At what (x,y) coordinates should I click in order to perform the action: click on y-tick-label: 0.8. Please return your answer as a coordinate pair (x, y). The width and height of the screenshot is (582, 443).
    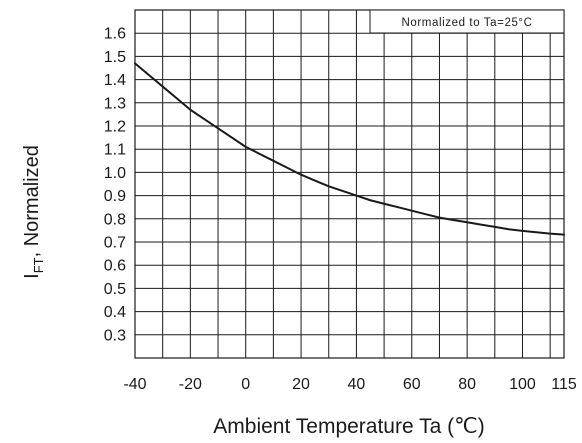
    Looking at the image, I should click on (115, 219).